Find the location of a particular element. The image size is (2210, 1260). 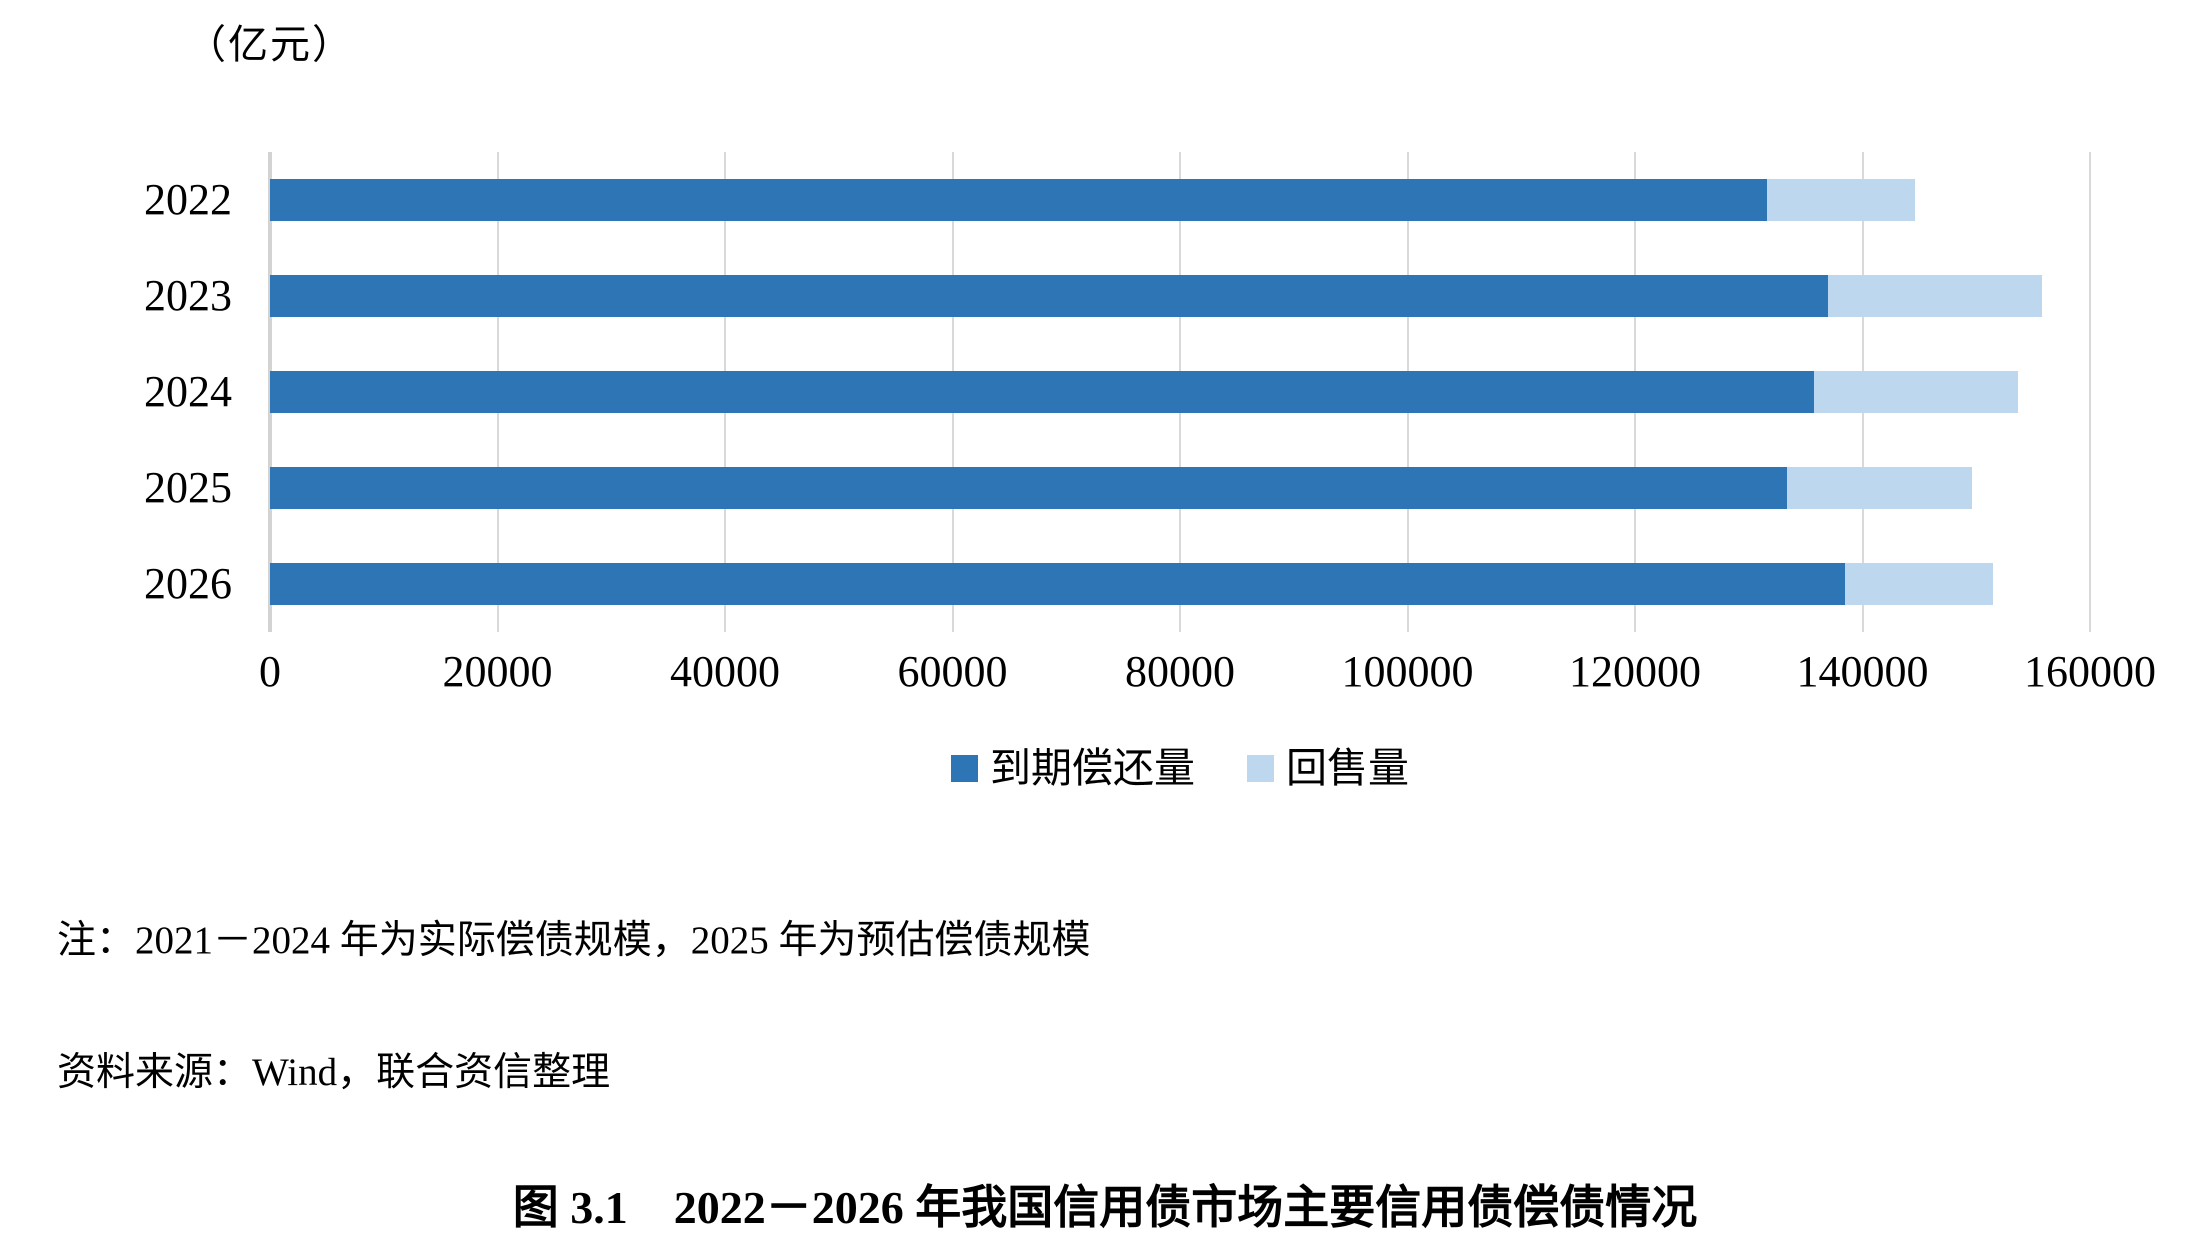

legend-item: 回售量 is located at coordinates (1328, 768).